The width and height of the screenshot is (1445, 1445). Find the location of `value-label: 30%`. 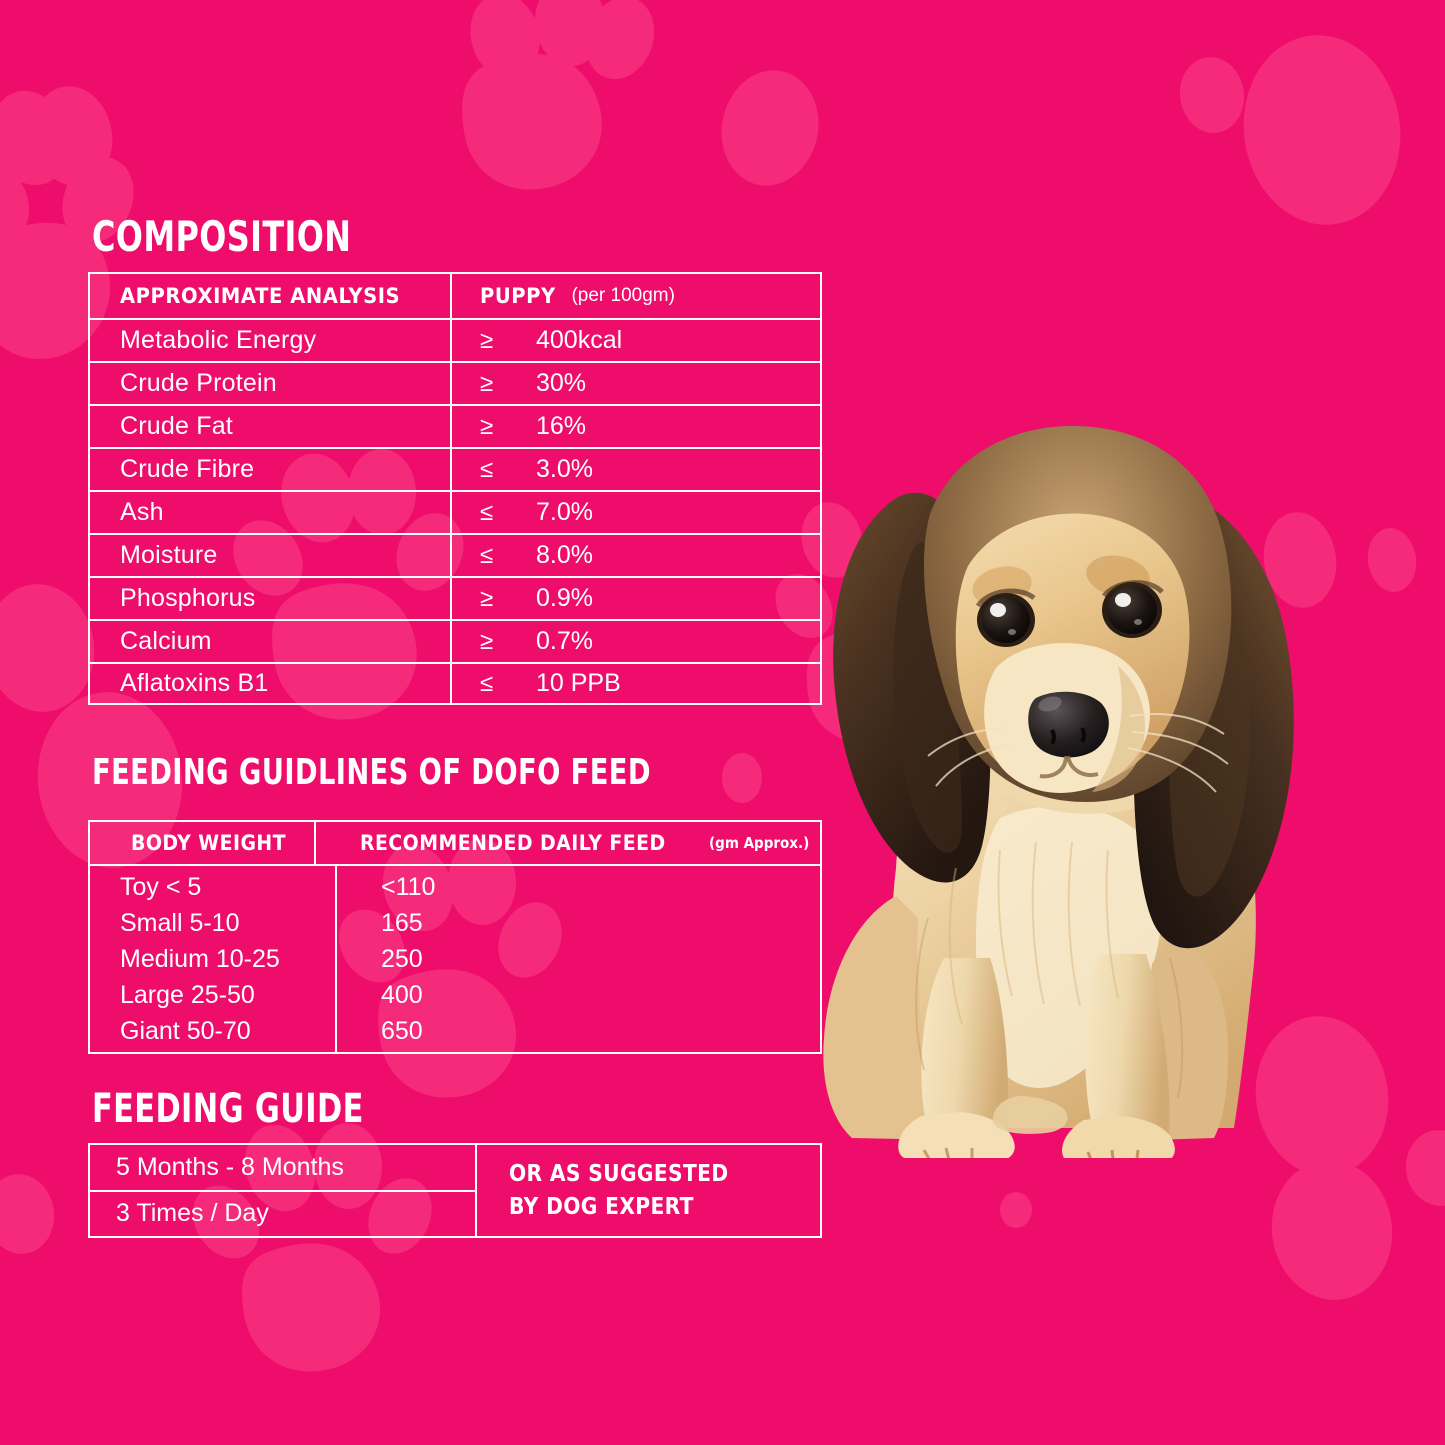

value-label: 30% is located at coordinates (561, 383).